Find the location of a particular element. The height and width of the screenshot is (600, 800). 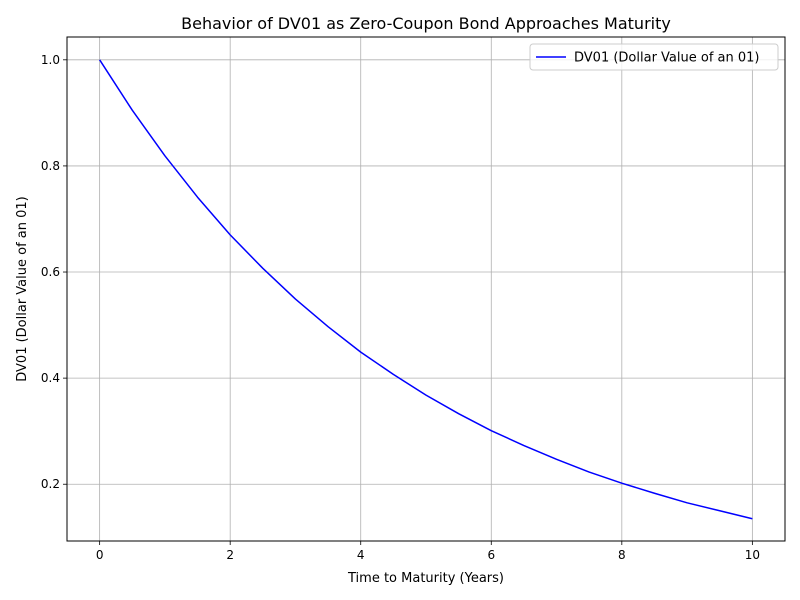

y-tick-label: 0.2 is located at coordinates (50, 484).